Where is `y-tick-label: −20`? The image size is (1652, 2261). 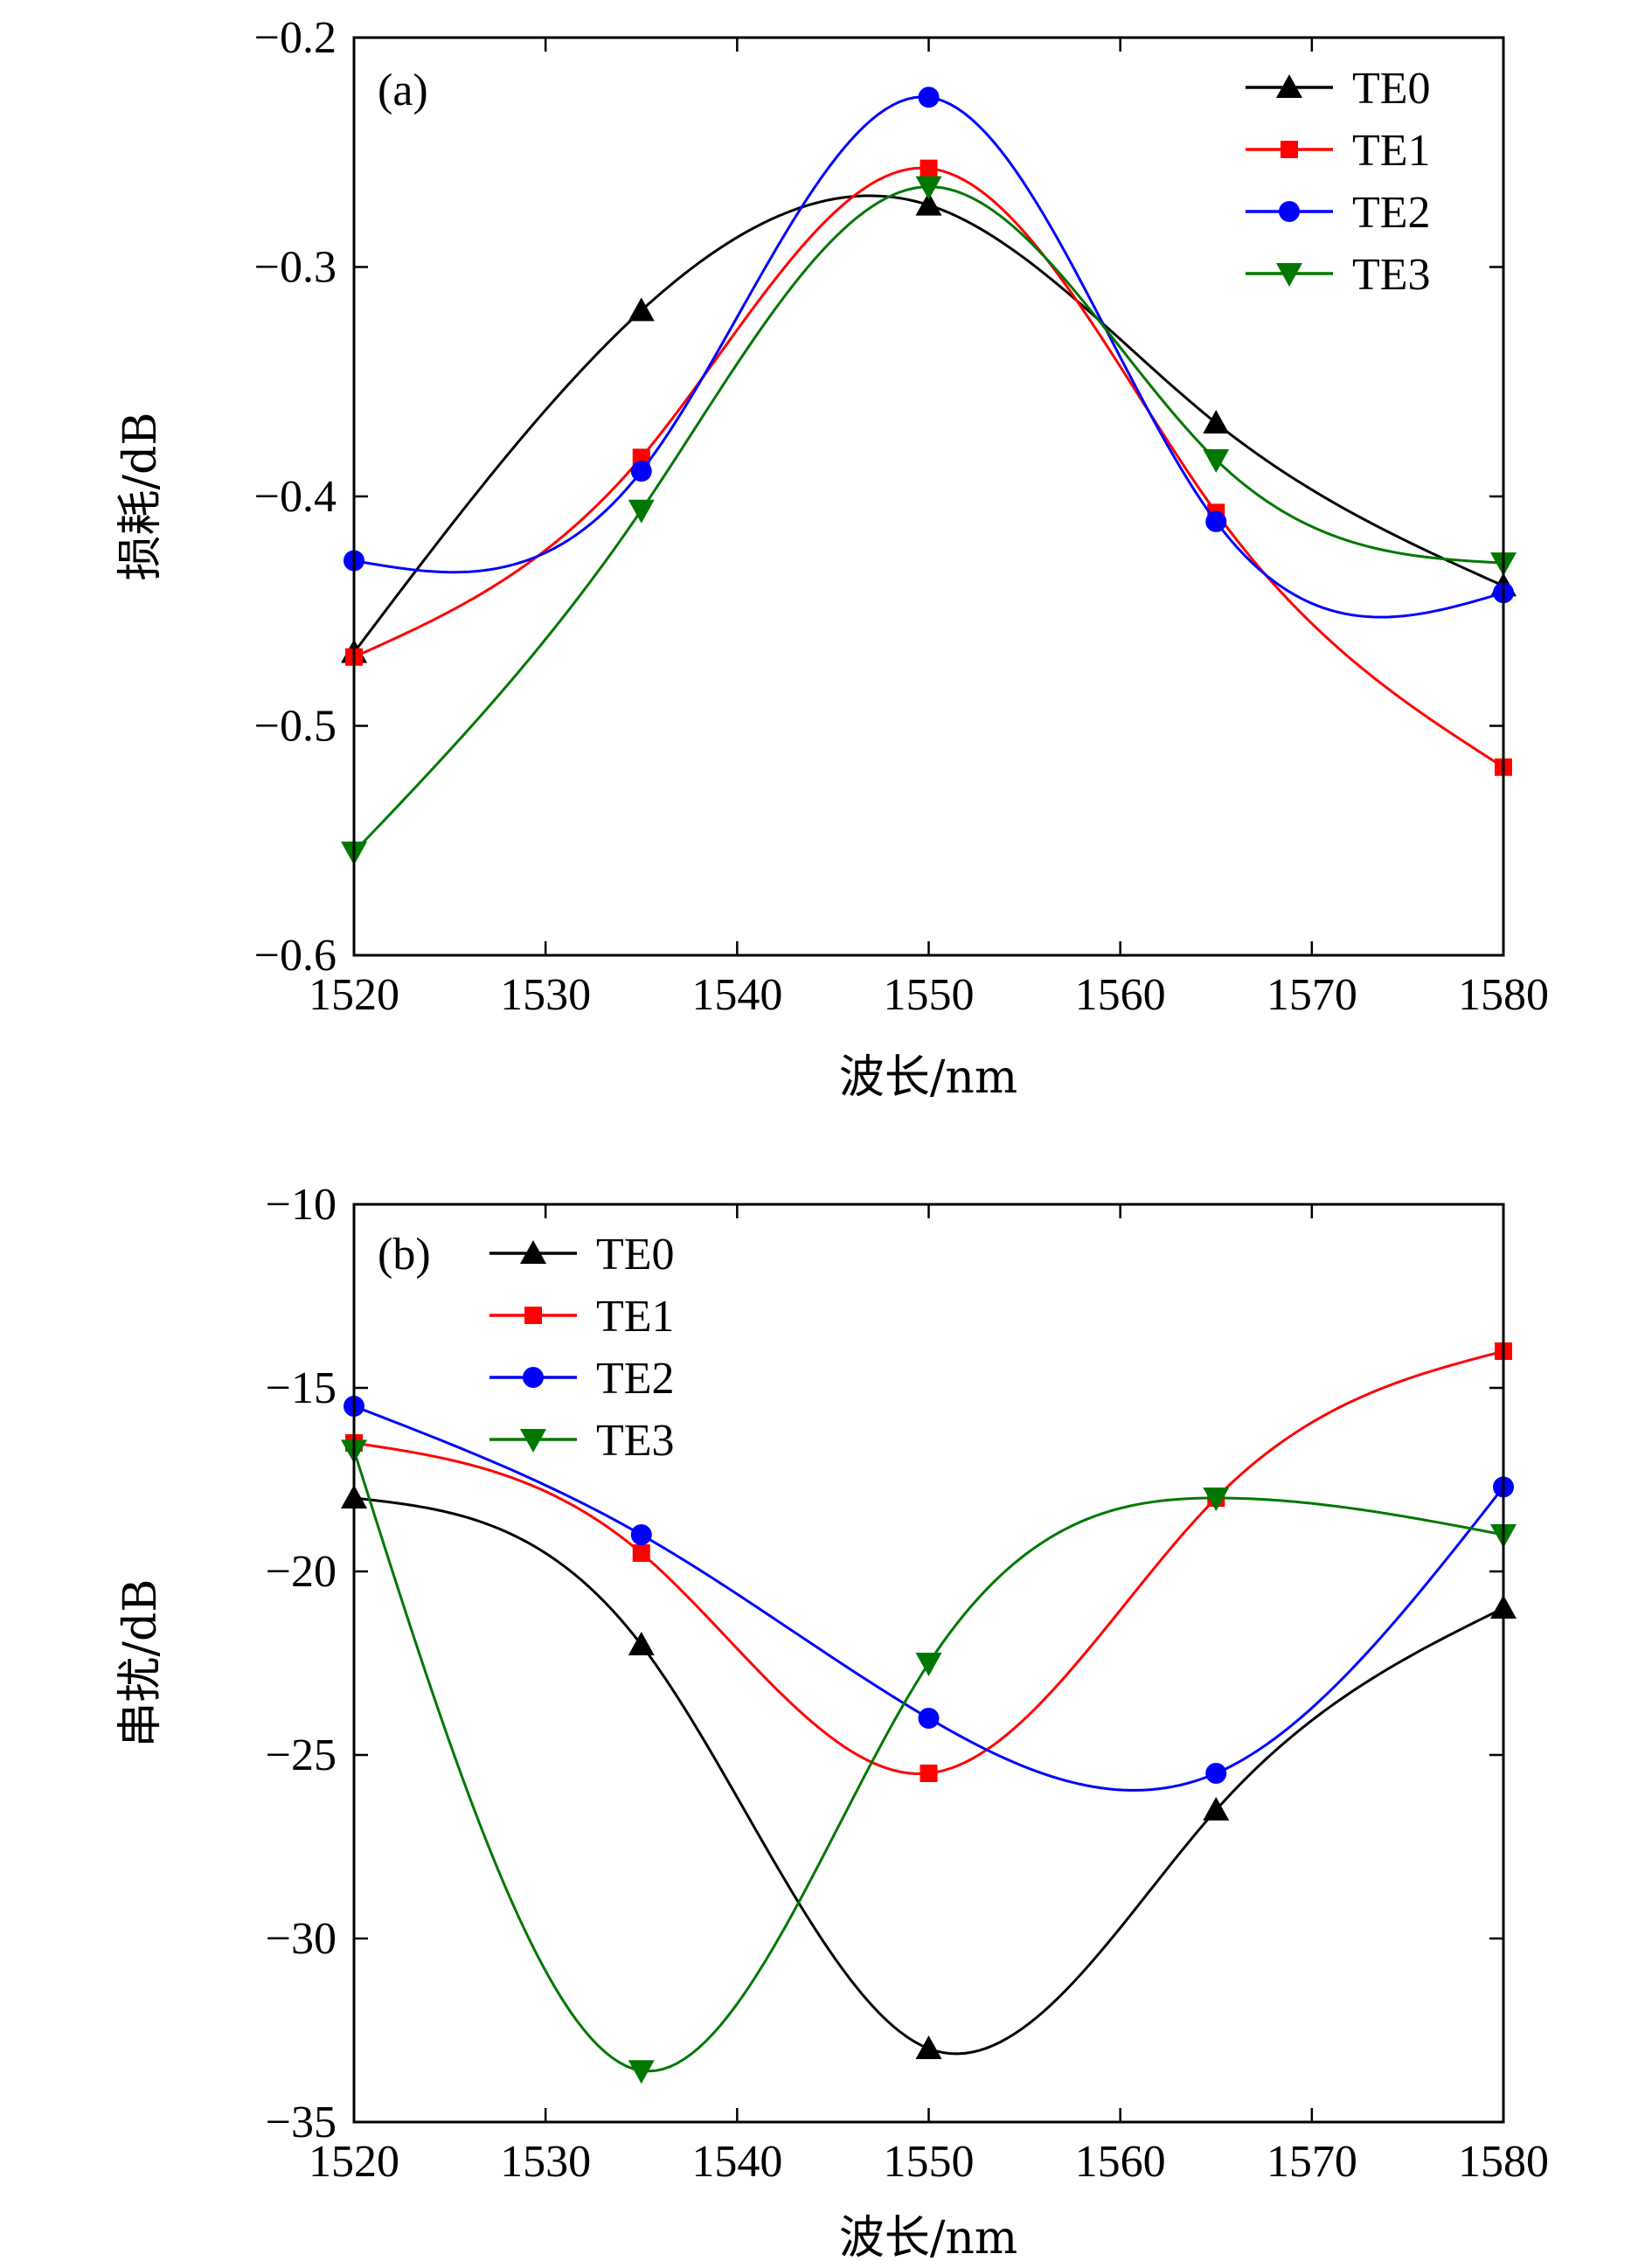
y-tick-label: −20 is located at coordinates (301, 1572).